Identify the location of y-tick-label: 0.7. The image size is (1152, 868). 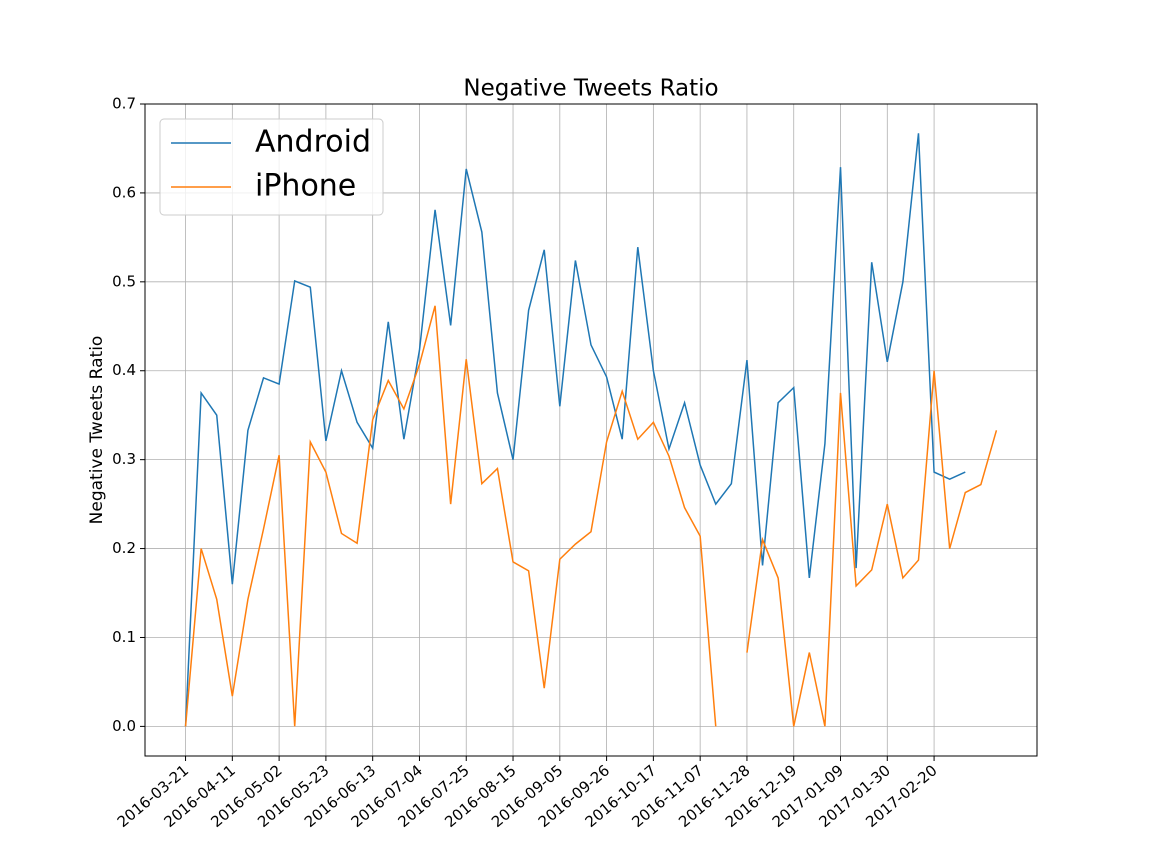
(124, 104).